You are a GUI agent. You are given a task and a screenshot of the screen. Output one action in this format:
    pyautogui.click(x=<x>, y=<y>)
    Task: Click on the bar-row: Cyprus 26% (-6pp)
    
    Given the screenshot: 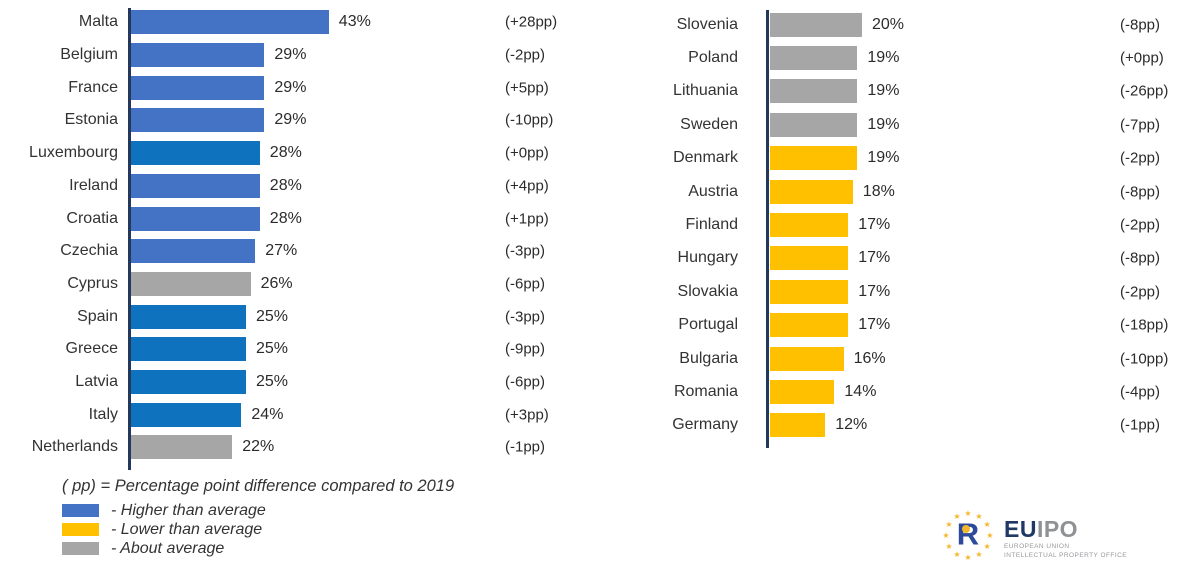 What is the action you would take?
    pyautogui.click(x=305, y=284)
    